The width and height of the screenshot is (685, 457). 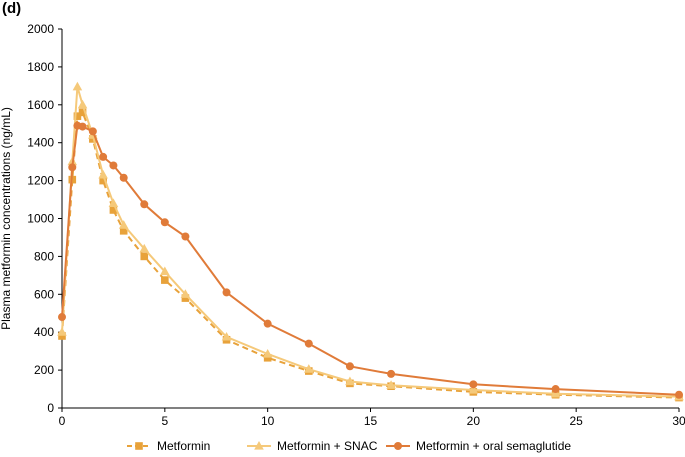 What do you see at coordinates (268, 421) in the screenshot?
I see `x-tick-label: 10` at bounding box center [268, 421].